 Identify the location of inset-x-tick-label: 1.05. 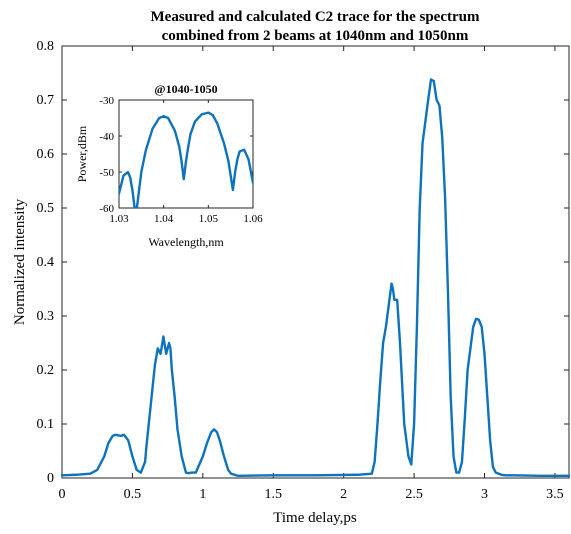
(209, 219).